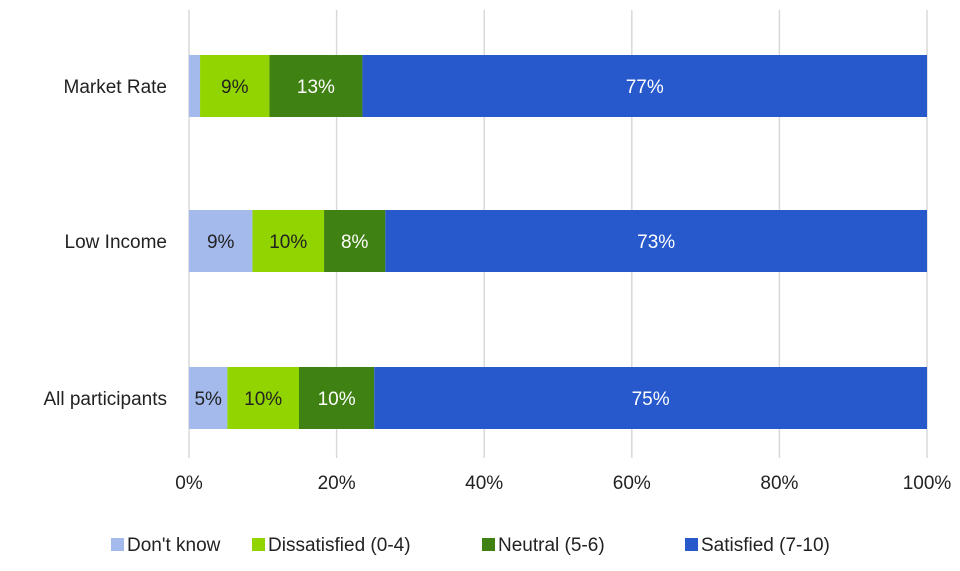 The height and width of the screenshot is (571, 960). What do you see at coordinates (484, 483) in the screenshot?
I see `x-tick-label-2: 40%` at bounding box center [484, 483].